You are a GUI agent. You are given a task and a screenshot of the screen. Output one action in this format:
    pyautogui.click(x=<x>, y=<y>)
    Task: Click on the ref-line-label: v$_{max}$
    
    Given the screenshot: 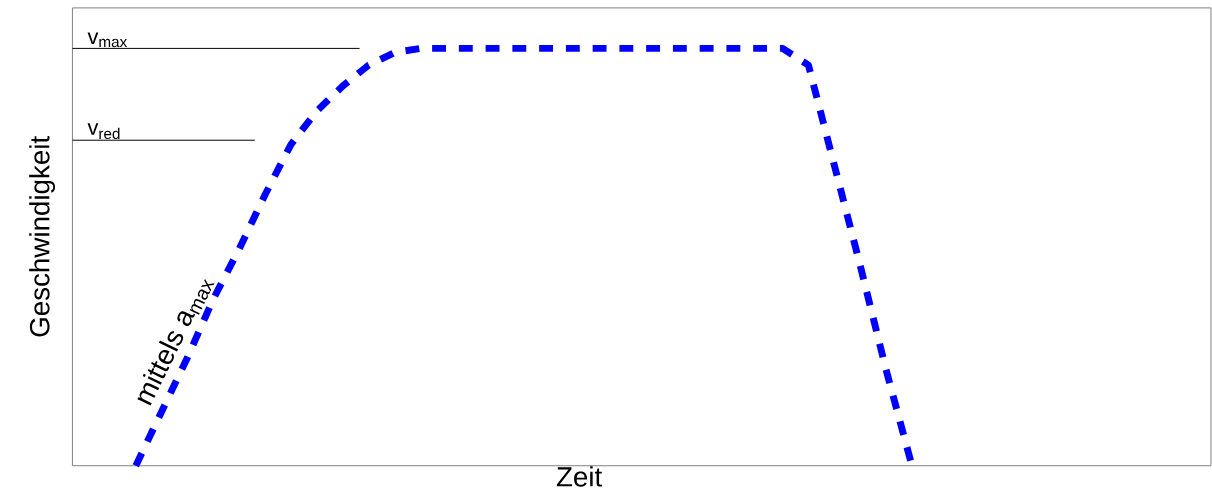 What is the action you would take?
    pyautogui.click(x=107, y=39)
    